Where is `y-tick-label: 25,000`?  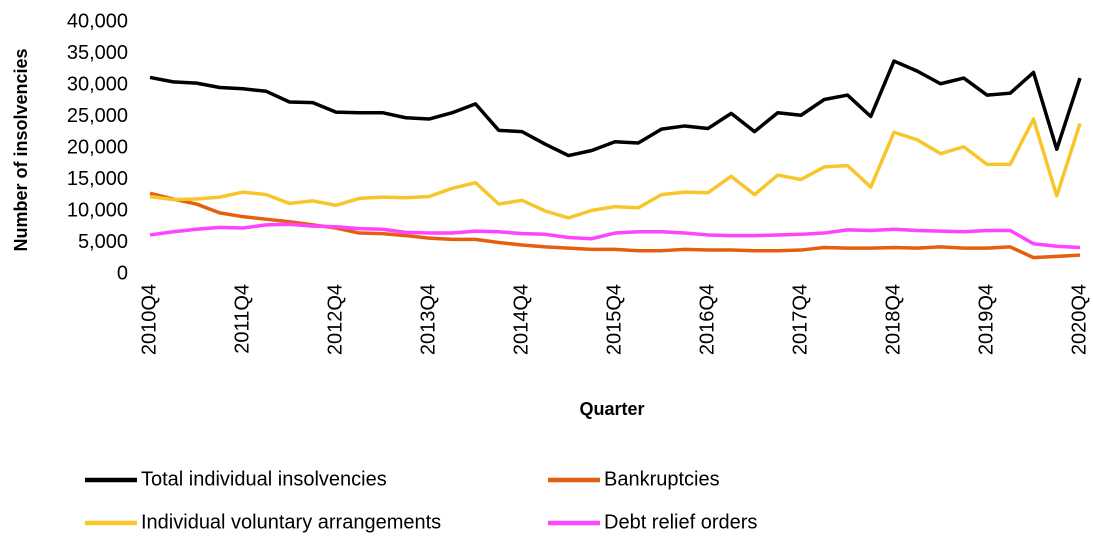
y-tick-label: 25,000 is located at coordinates (97, 116).